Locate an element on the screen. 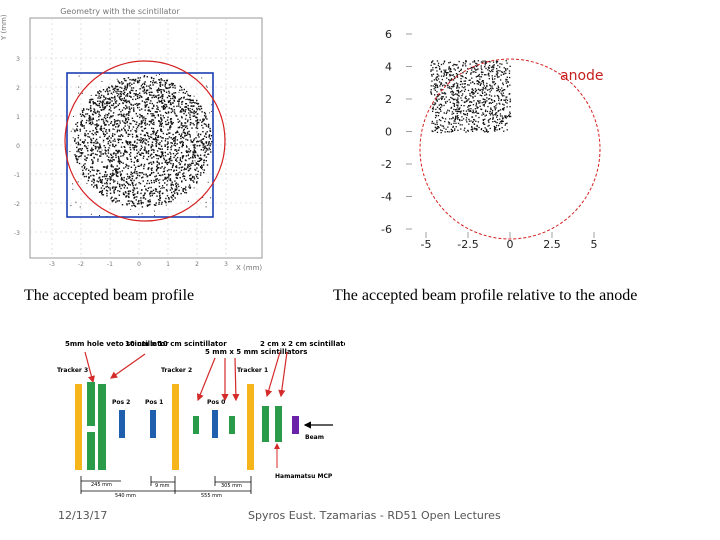 This screenshot has width=720, height=540. footer-date: 12/13/17 is located at coordinates (83, 515).